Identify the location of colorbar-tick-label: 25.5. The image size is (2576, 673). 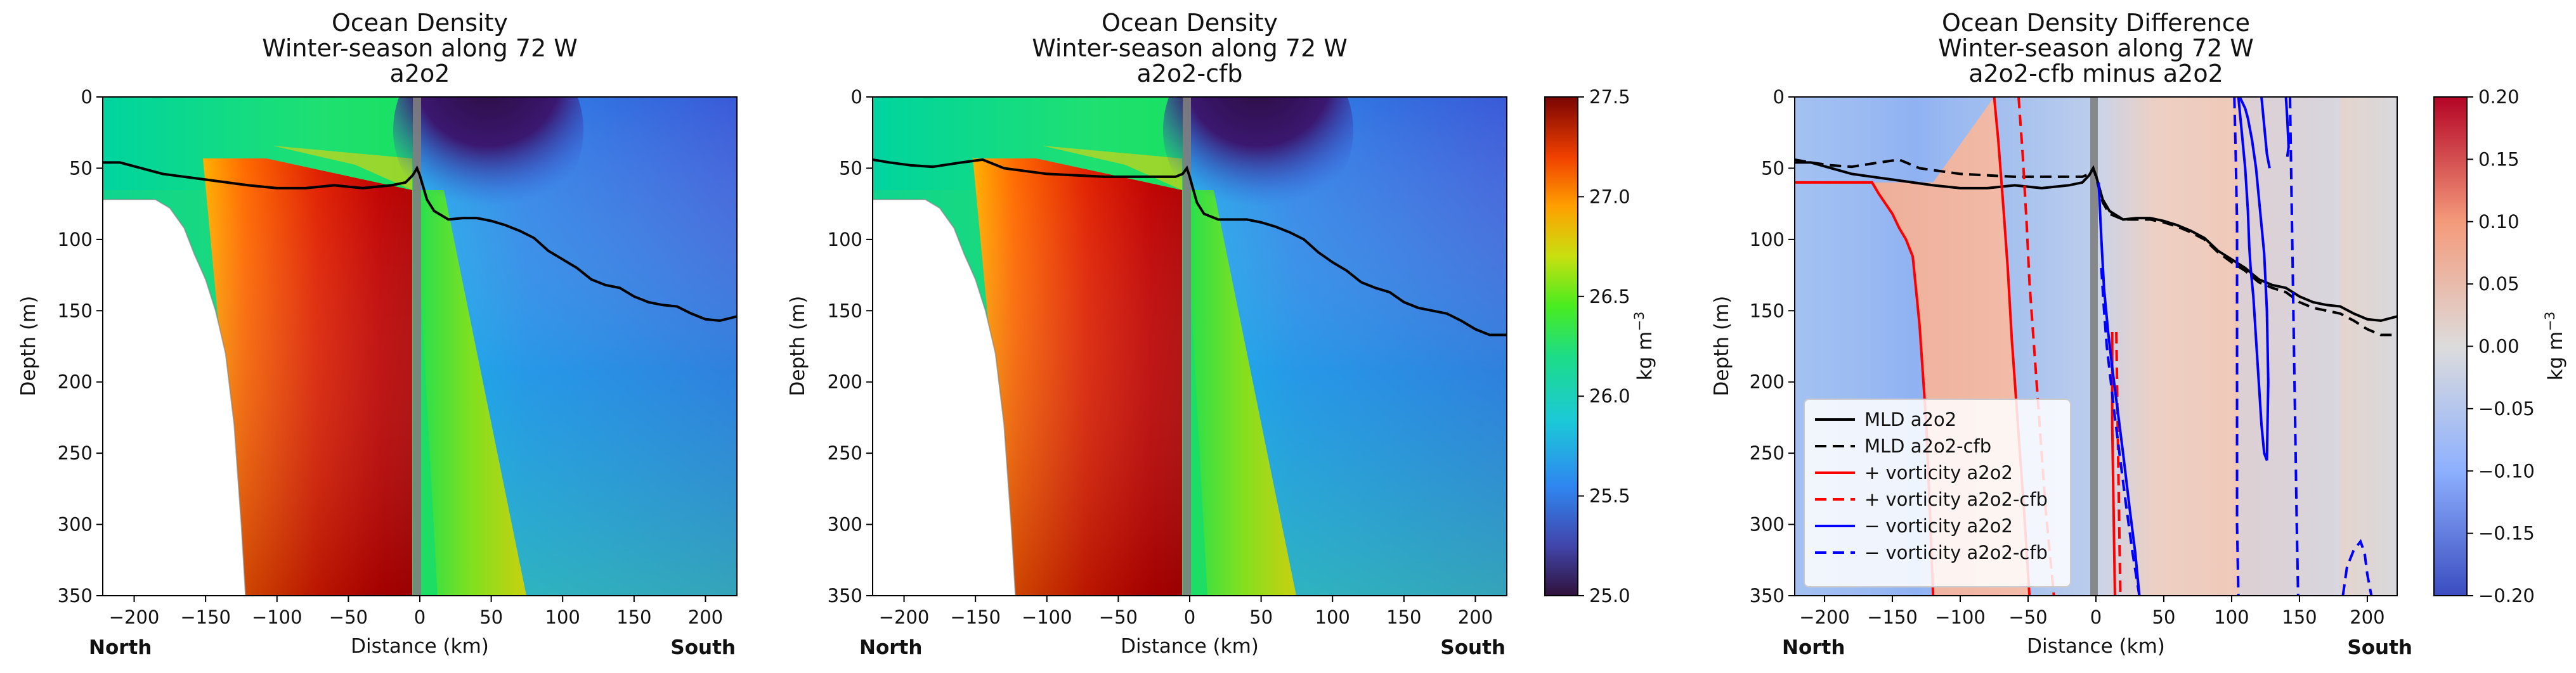
(1610, 496).